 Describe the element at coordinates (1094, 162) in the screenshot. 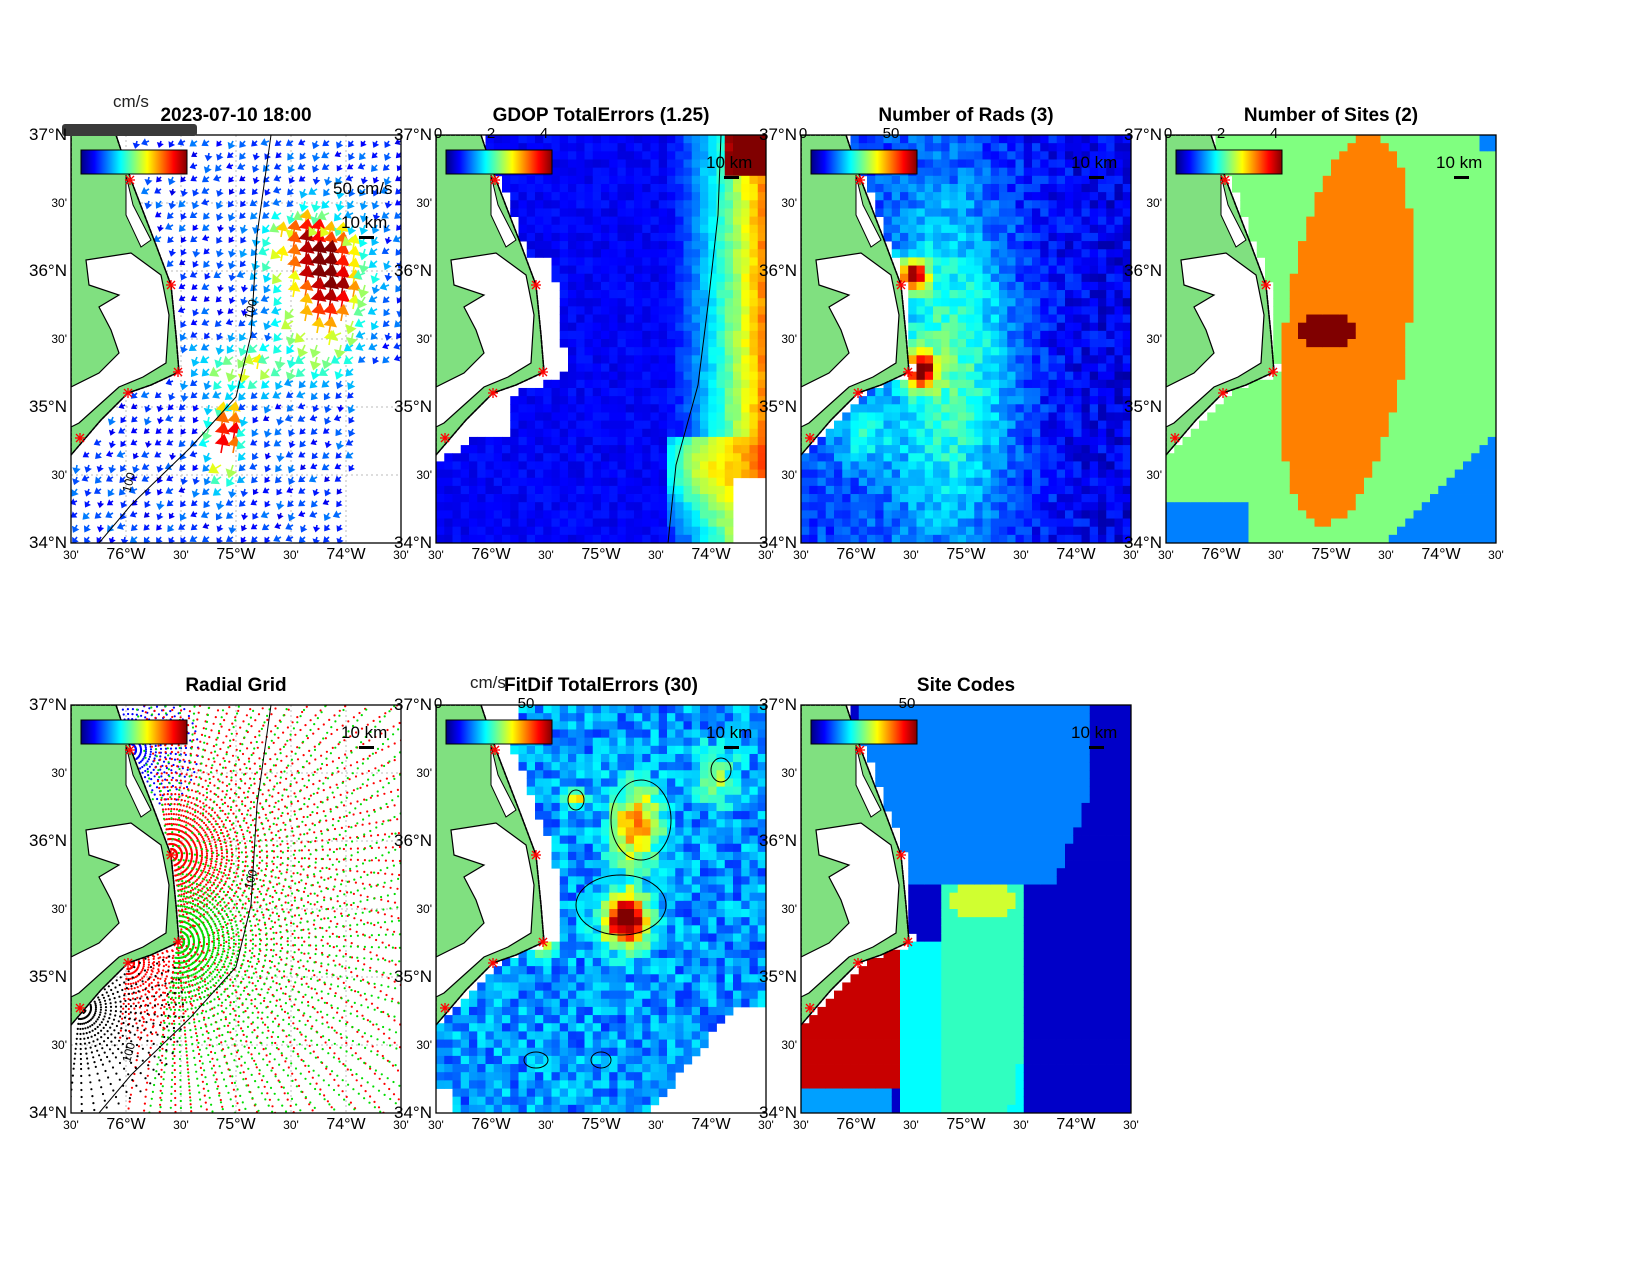

I see `scale-bar-label: 10 km` at that location.